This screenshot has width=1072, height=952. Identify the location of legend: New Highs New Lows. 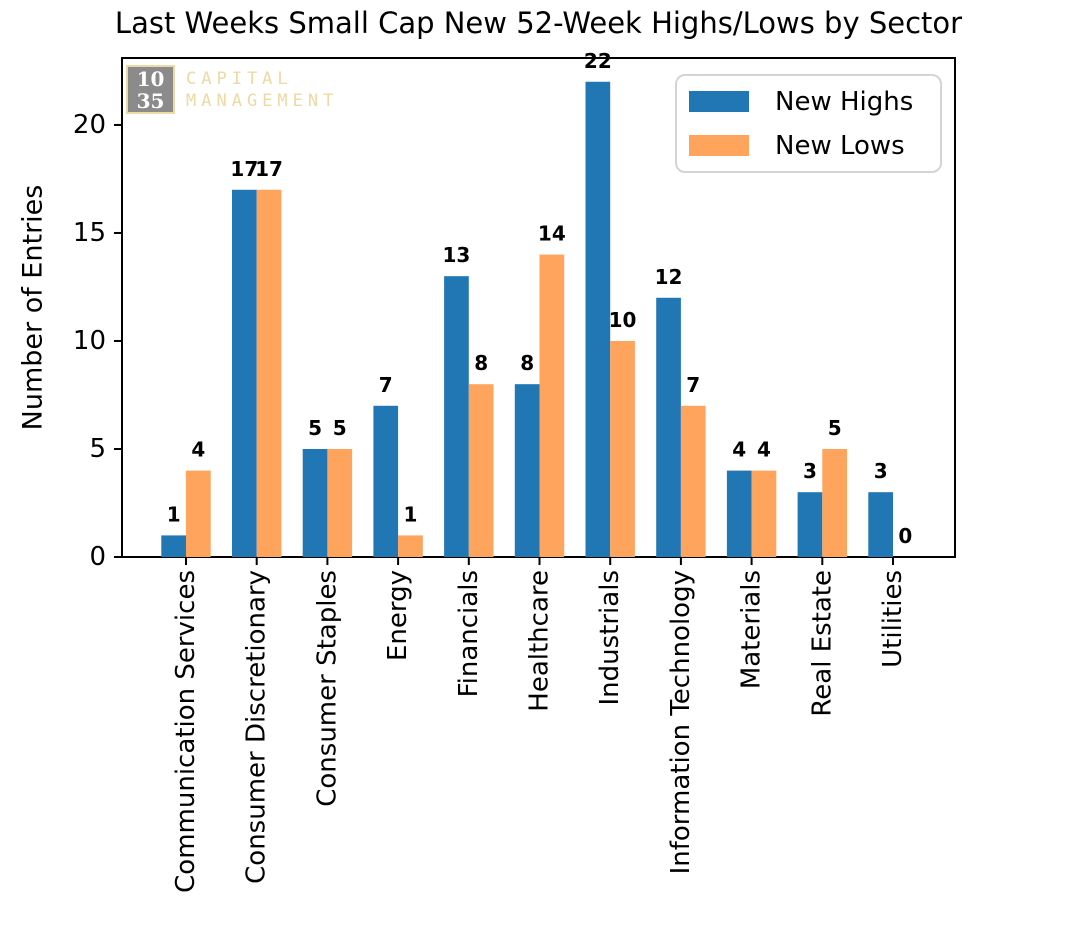
(808, 123).